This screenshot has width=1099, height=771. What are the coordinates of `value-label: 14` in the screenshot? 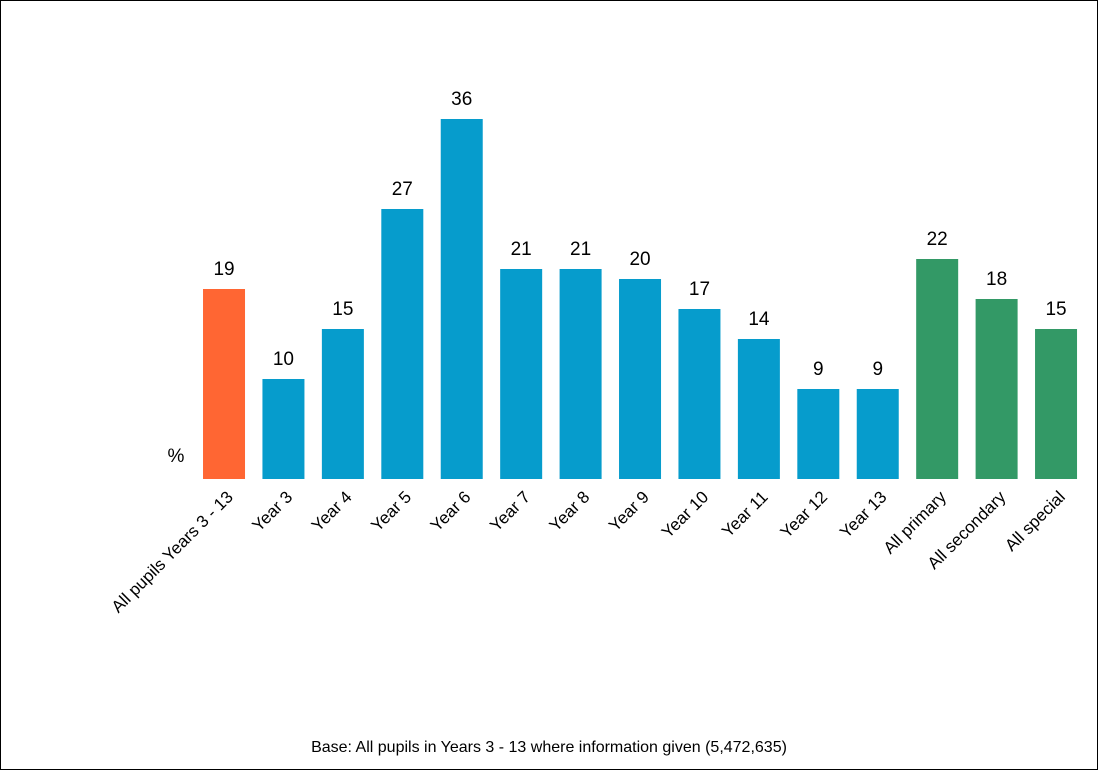 It's located at (759, 319).